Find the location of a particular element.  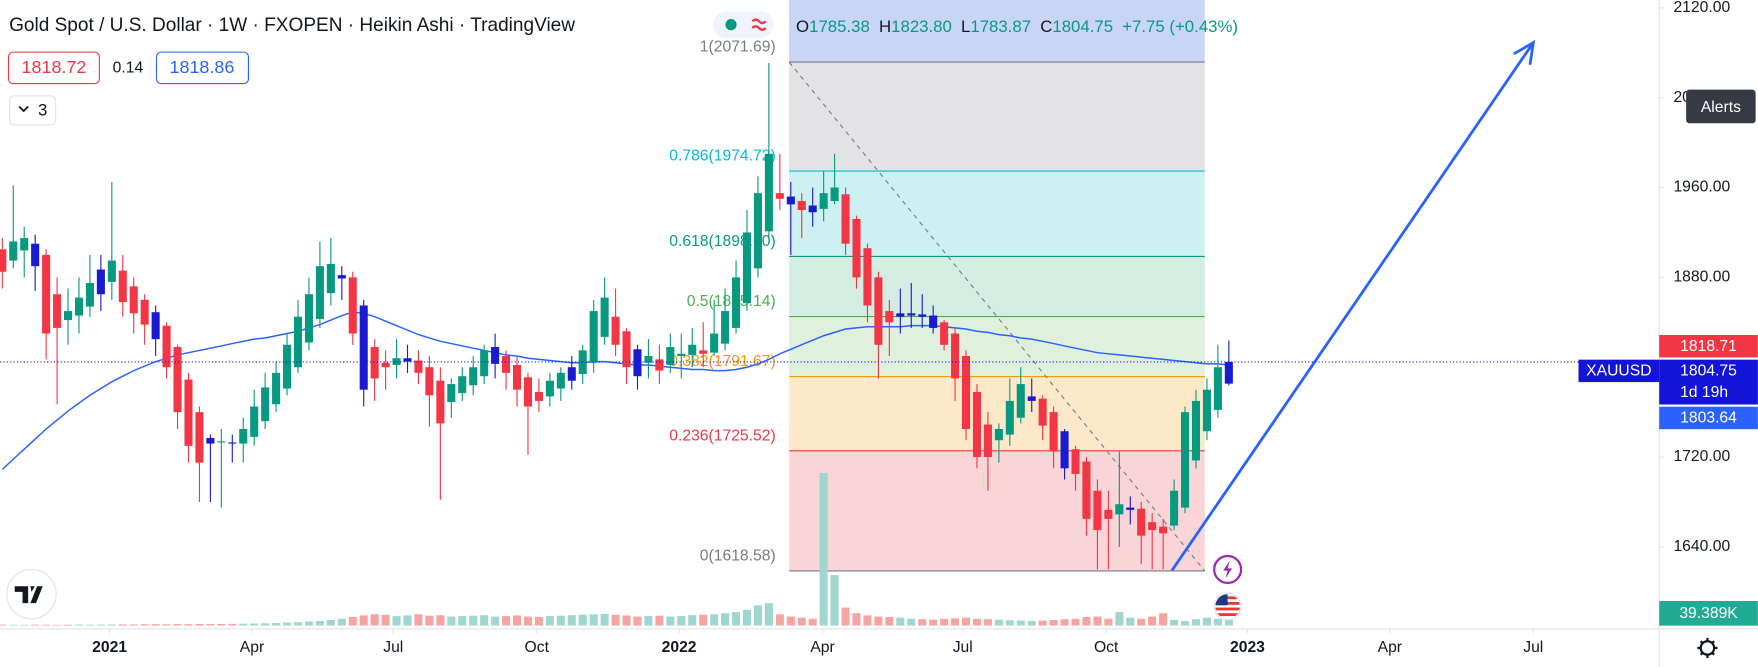

alerts-label: Alerts is located at coordinates (1721, 107).